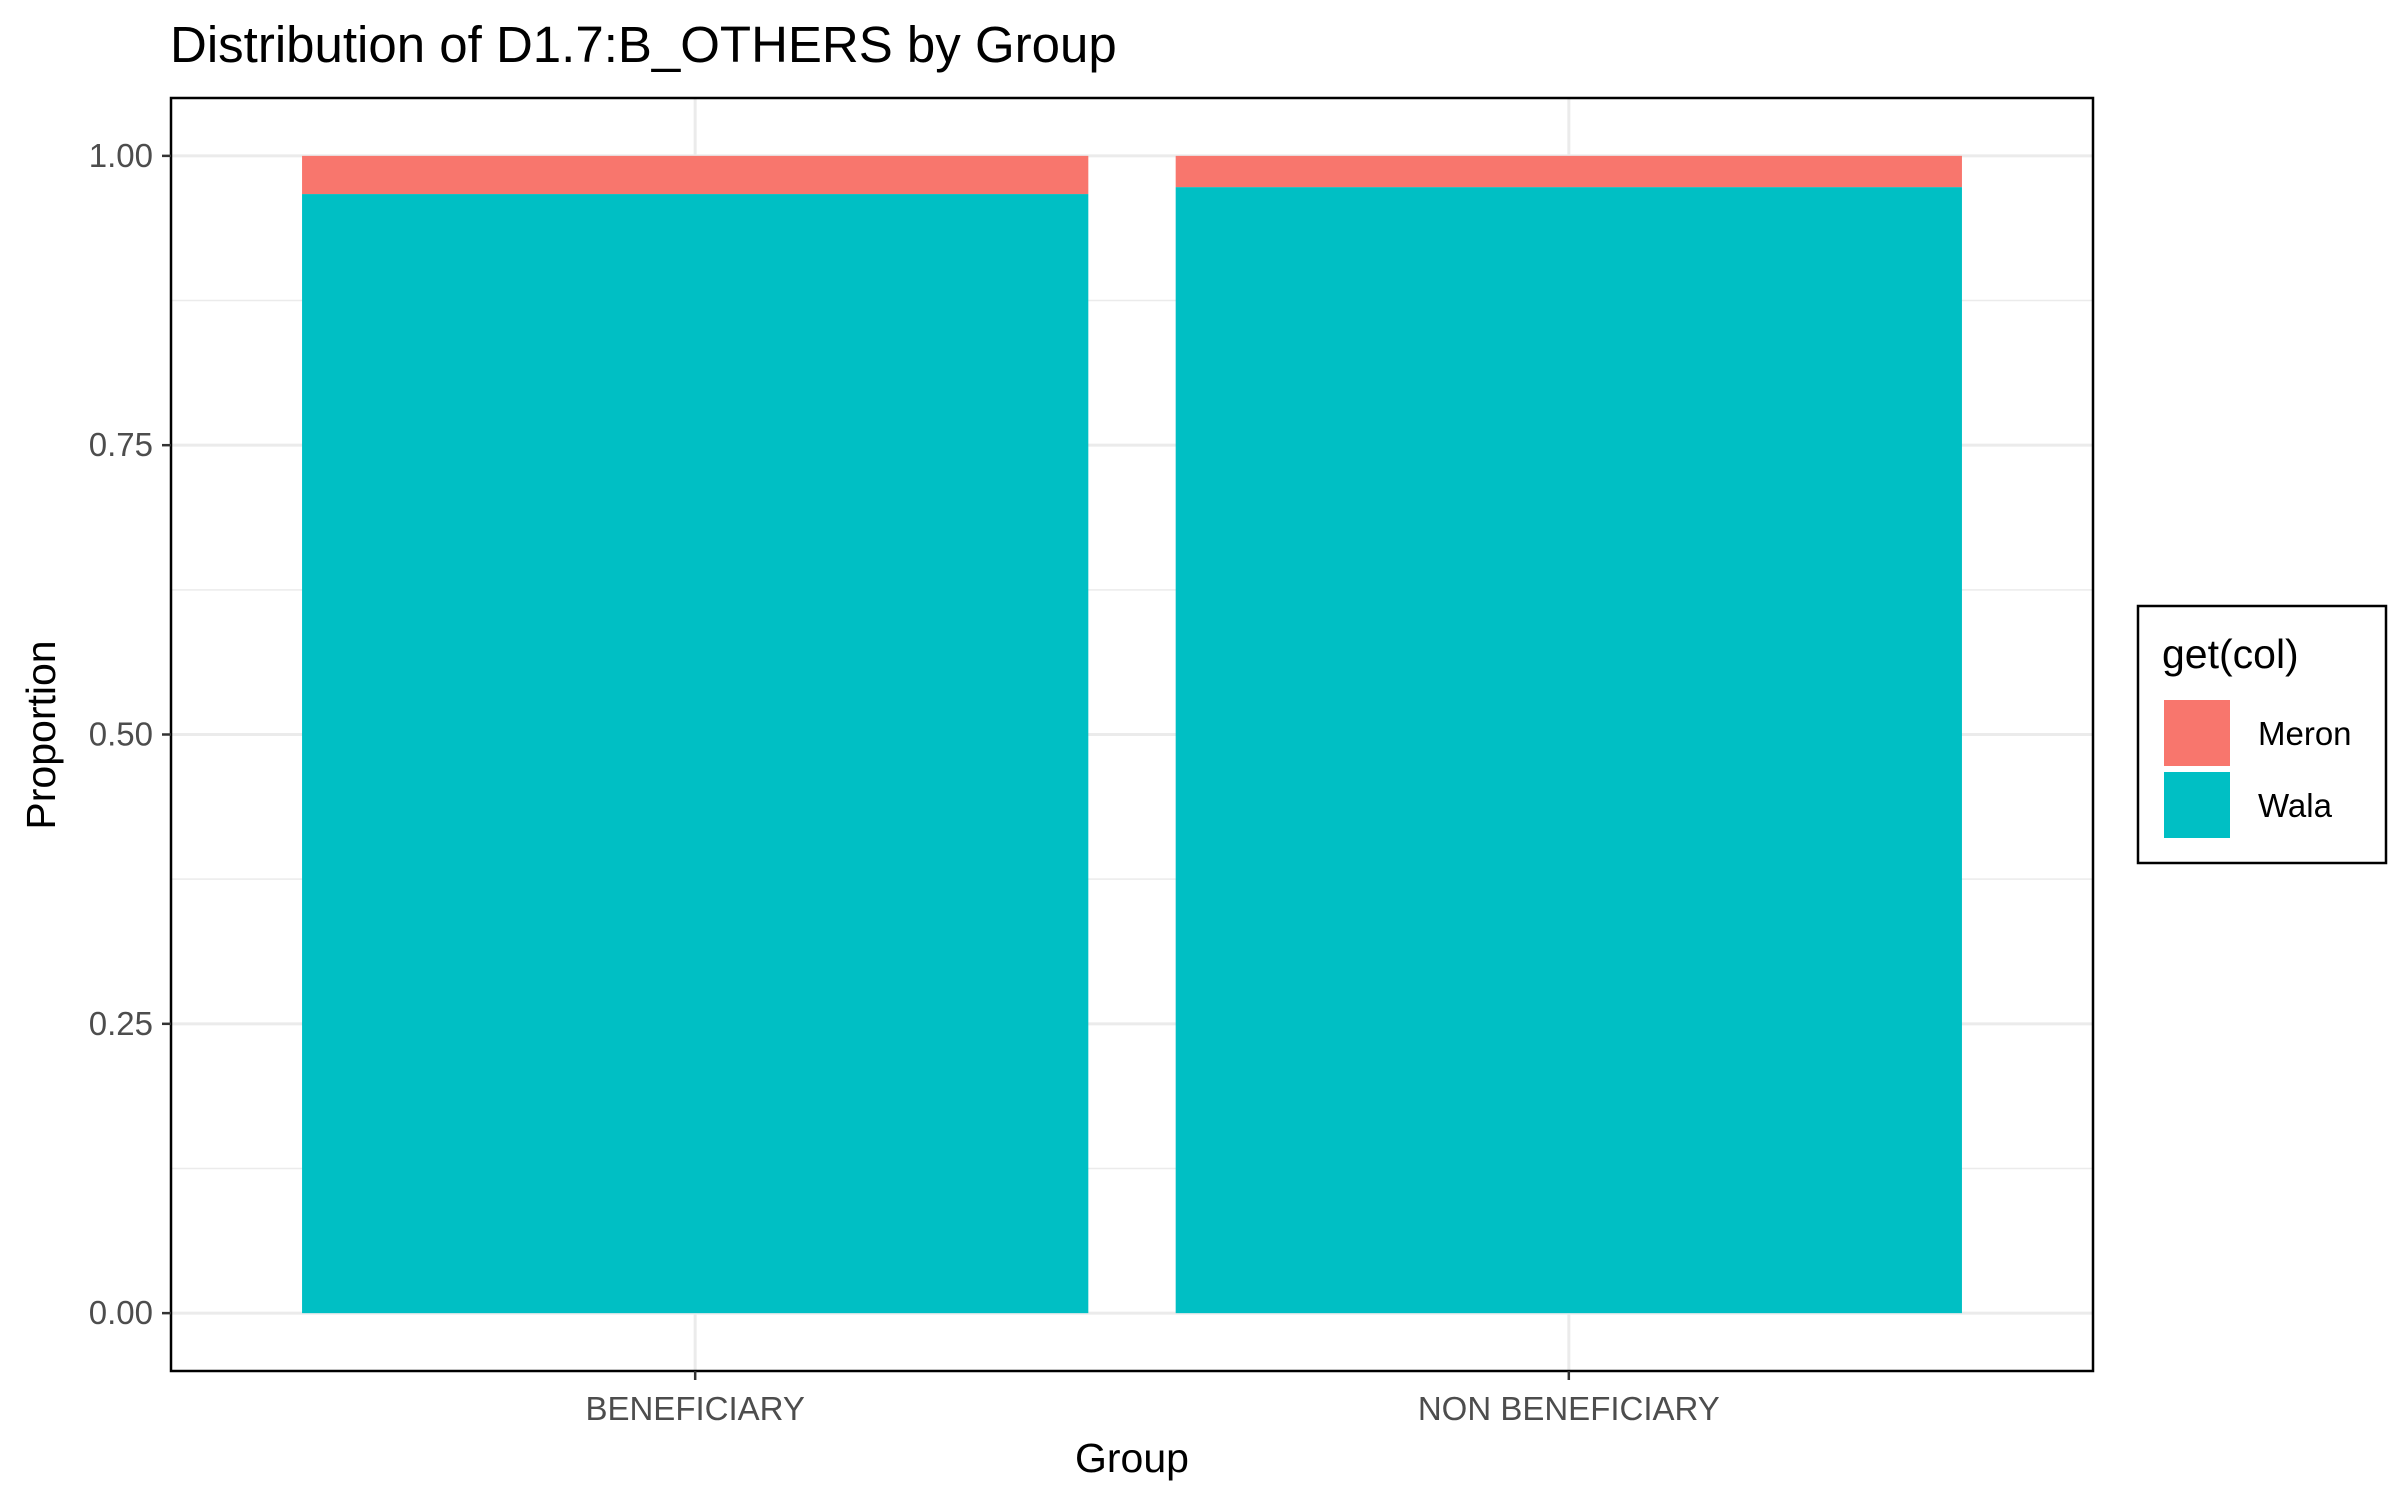  What do you see at coordinates (643, 44) in the screenshot?
I see `chart-title: Distribution of D1.7:B_OTHERS by Group` at bounding box center [643, 44].